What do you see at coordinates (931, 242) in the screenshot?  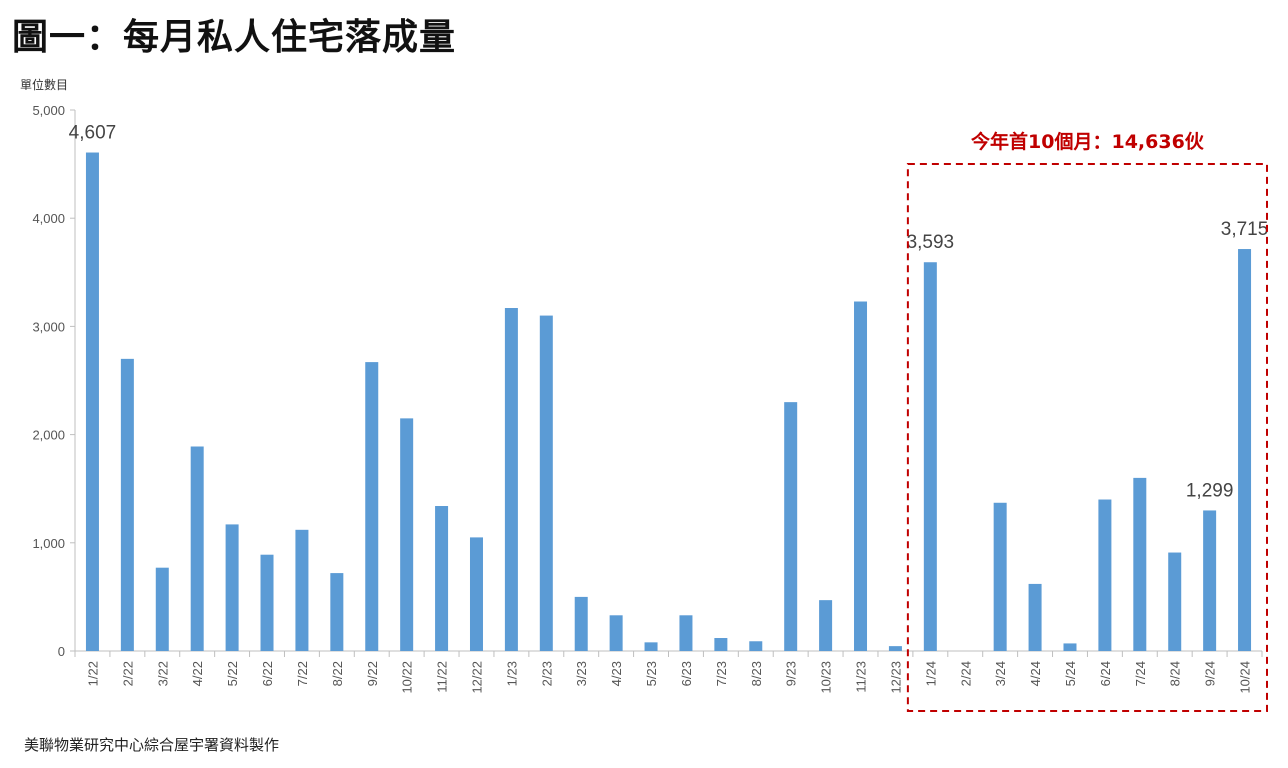 I see `data-label: 3,593` at bounding box center [931, 242].